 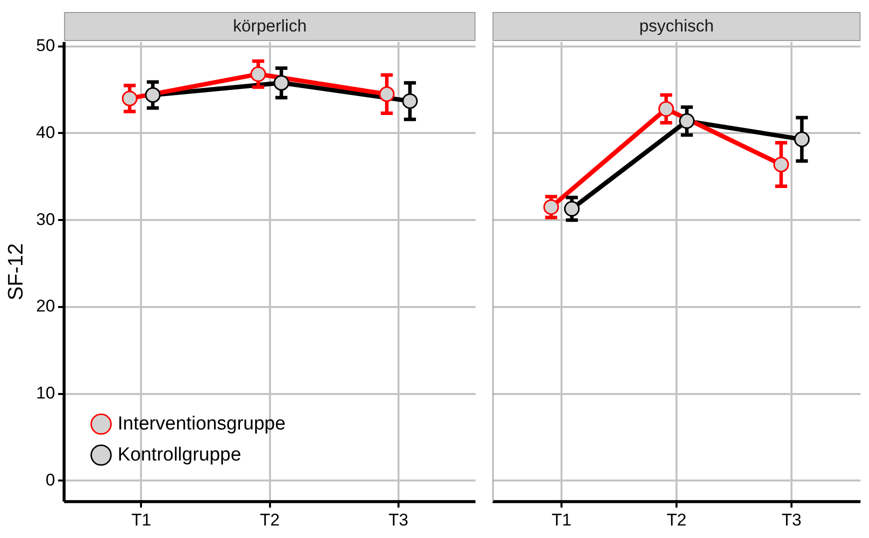 What do you see at coordinates (46, 219) in the screenshot?
I see `y-tick-label: 30` at bounding box center [46, 219].